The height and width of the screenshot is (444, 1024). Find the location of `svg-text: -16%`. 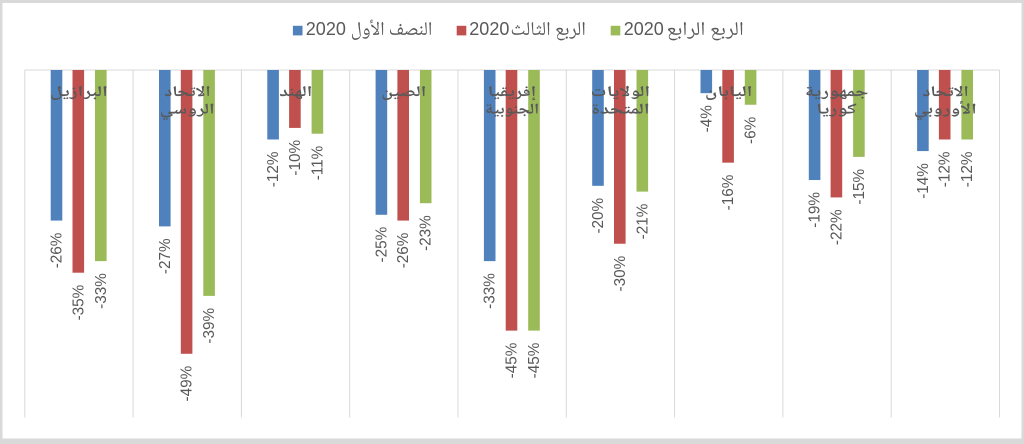

svg-text: -16% is located at coordinates (728, 192).